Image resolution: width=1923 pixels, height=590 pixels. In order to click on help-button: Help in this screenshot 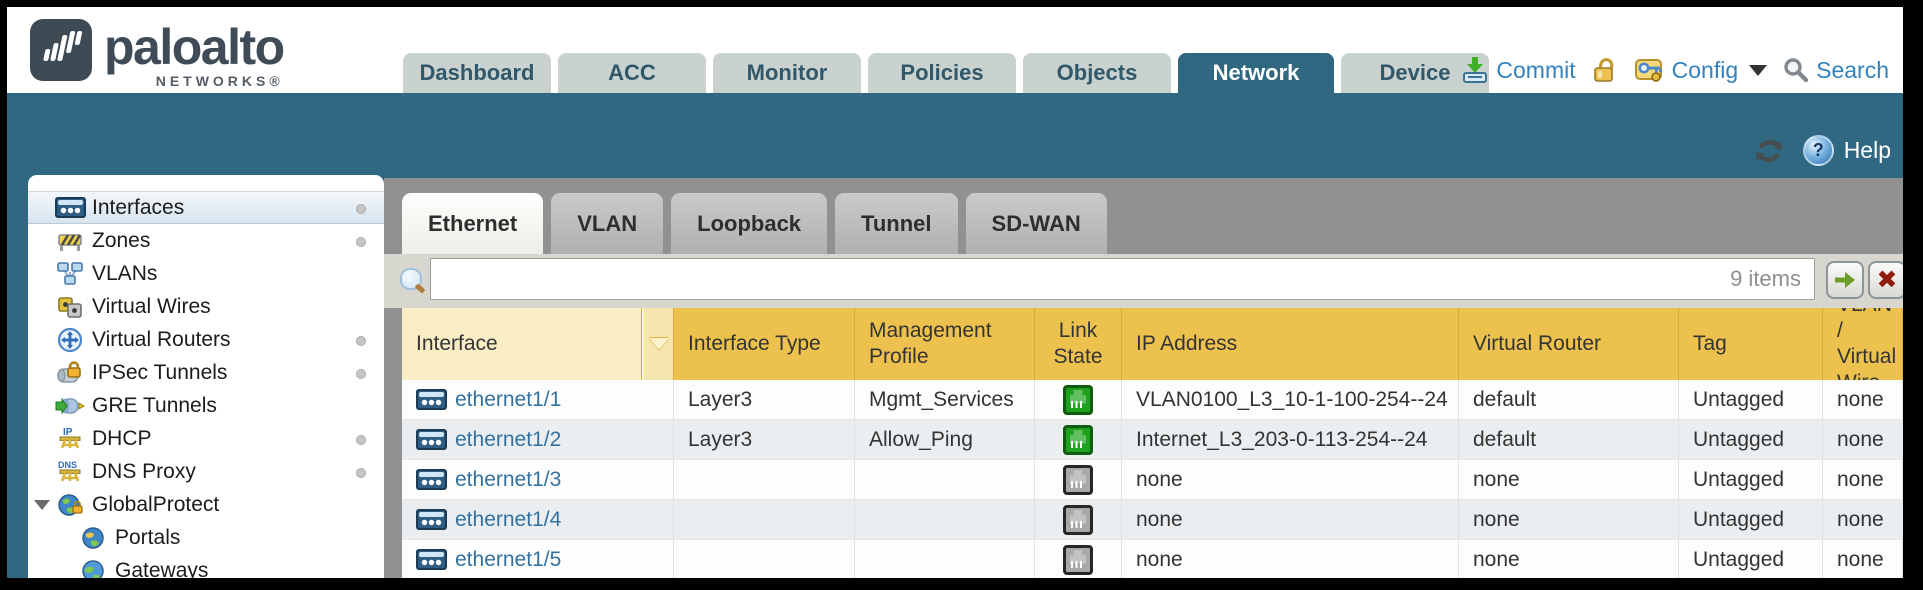, I will do `click(1846, 150)`.